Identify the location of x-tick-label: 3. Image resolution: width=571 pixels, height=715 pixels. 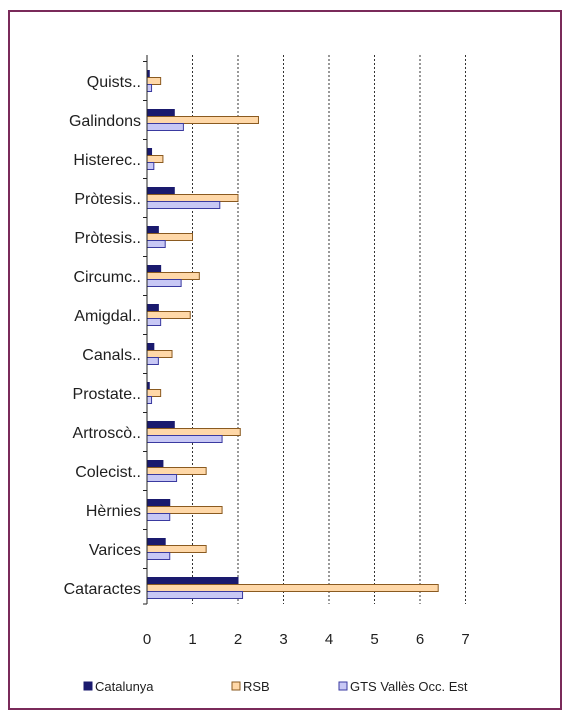
(283, 639).